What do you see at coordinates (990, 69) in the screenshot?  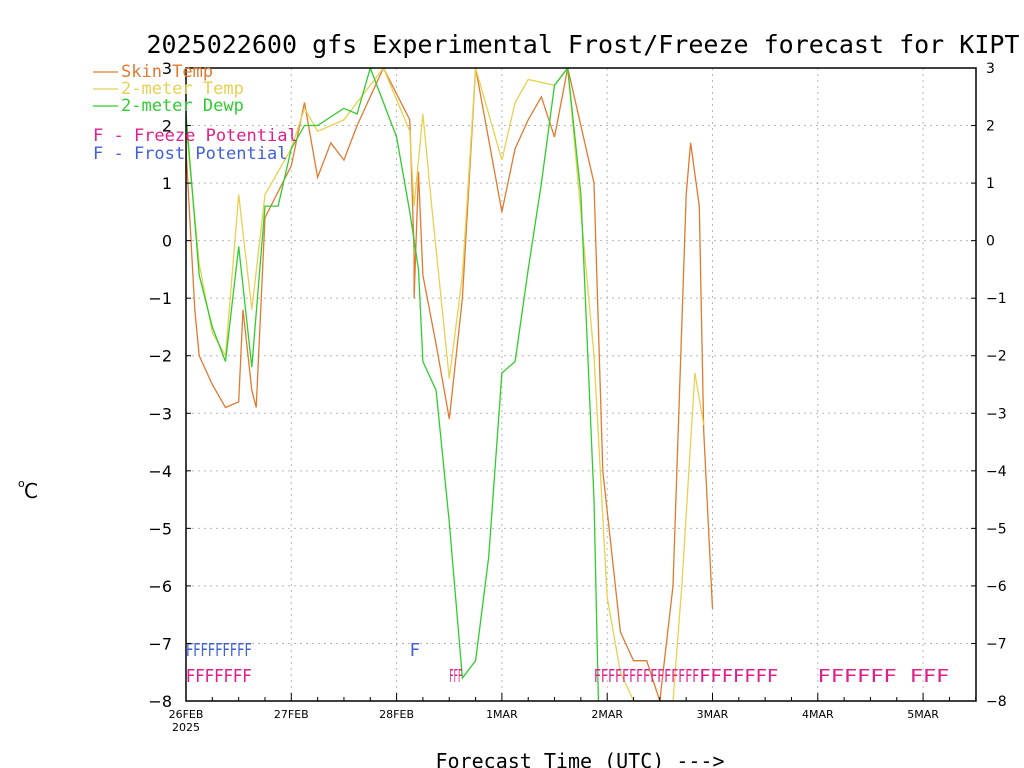 I see `y-tick-label-right: 3` at bounding box center [990, 69].